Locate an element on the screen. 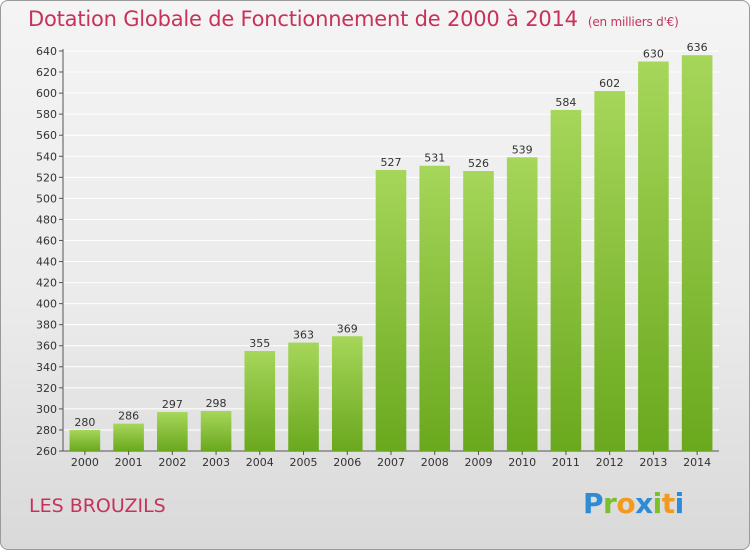 The width and height of the screenshot is (750, 550). value-label-2002: 297 is located at coordinates (172, 404).